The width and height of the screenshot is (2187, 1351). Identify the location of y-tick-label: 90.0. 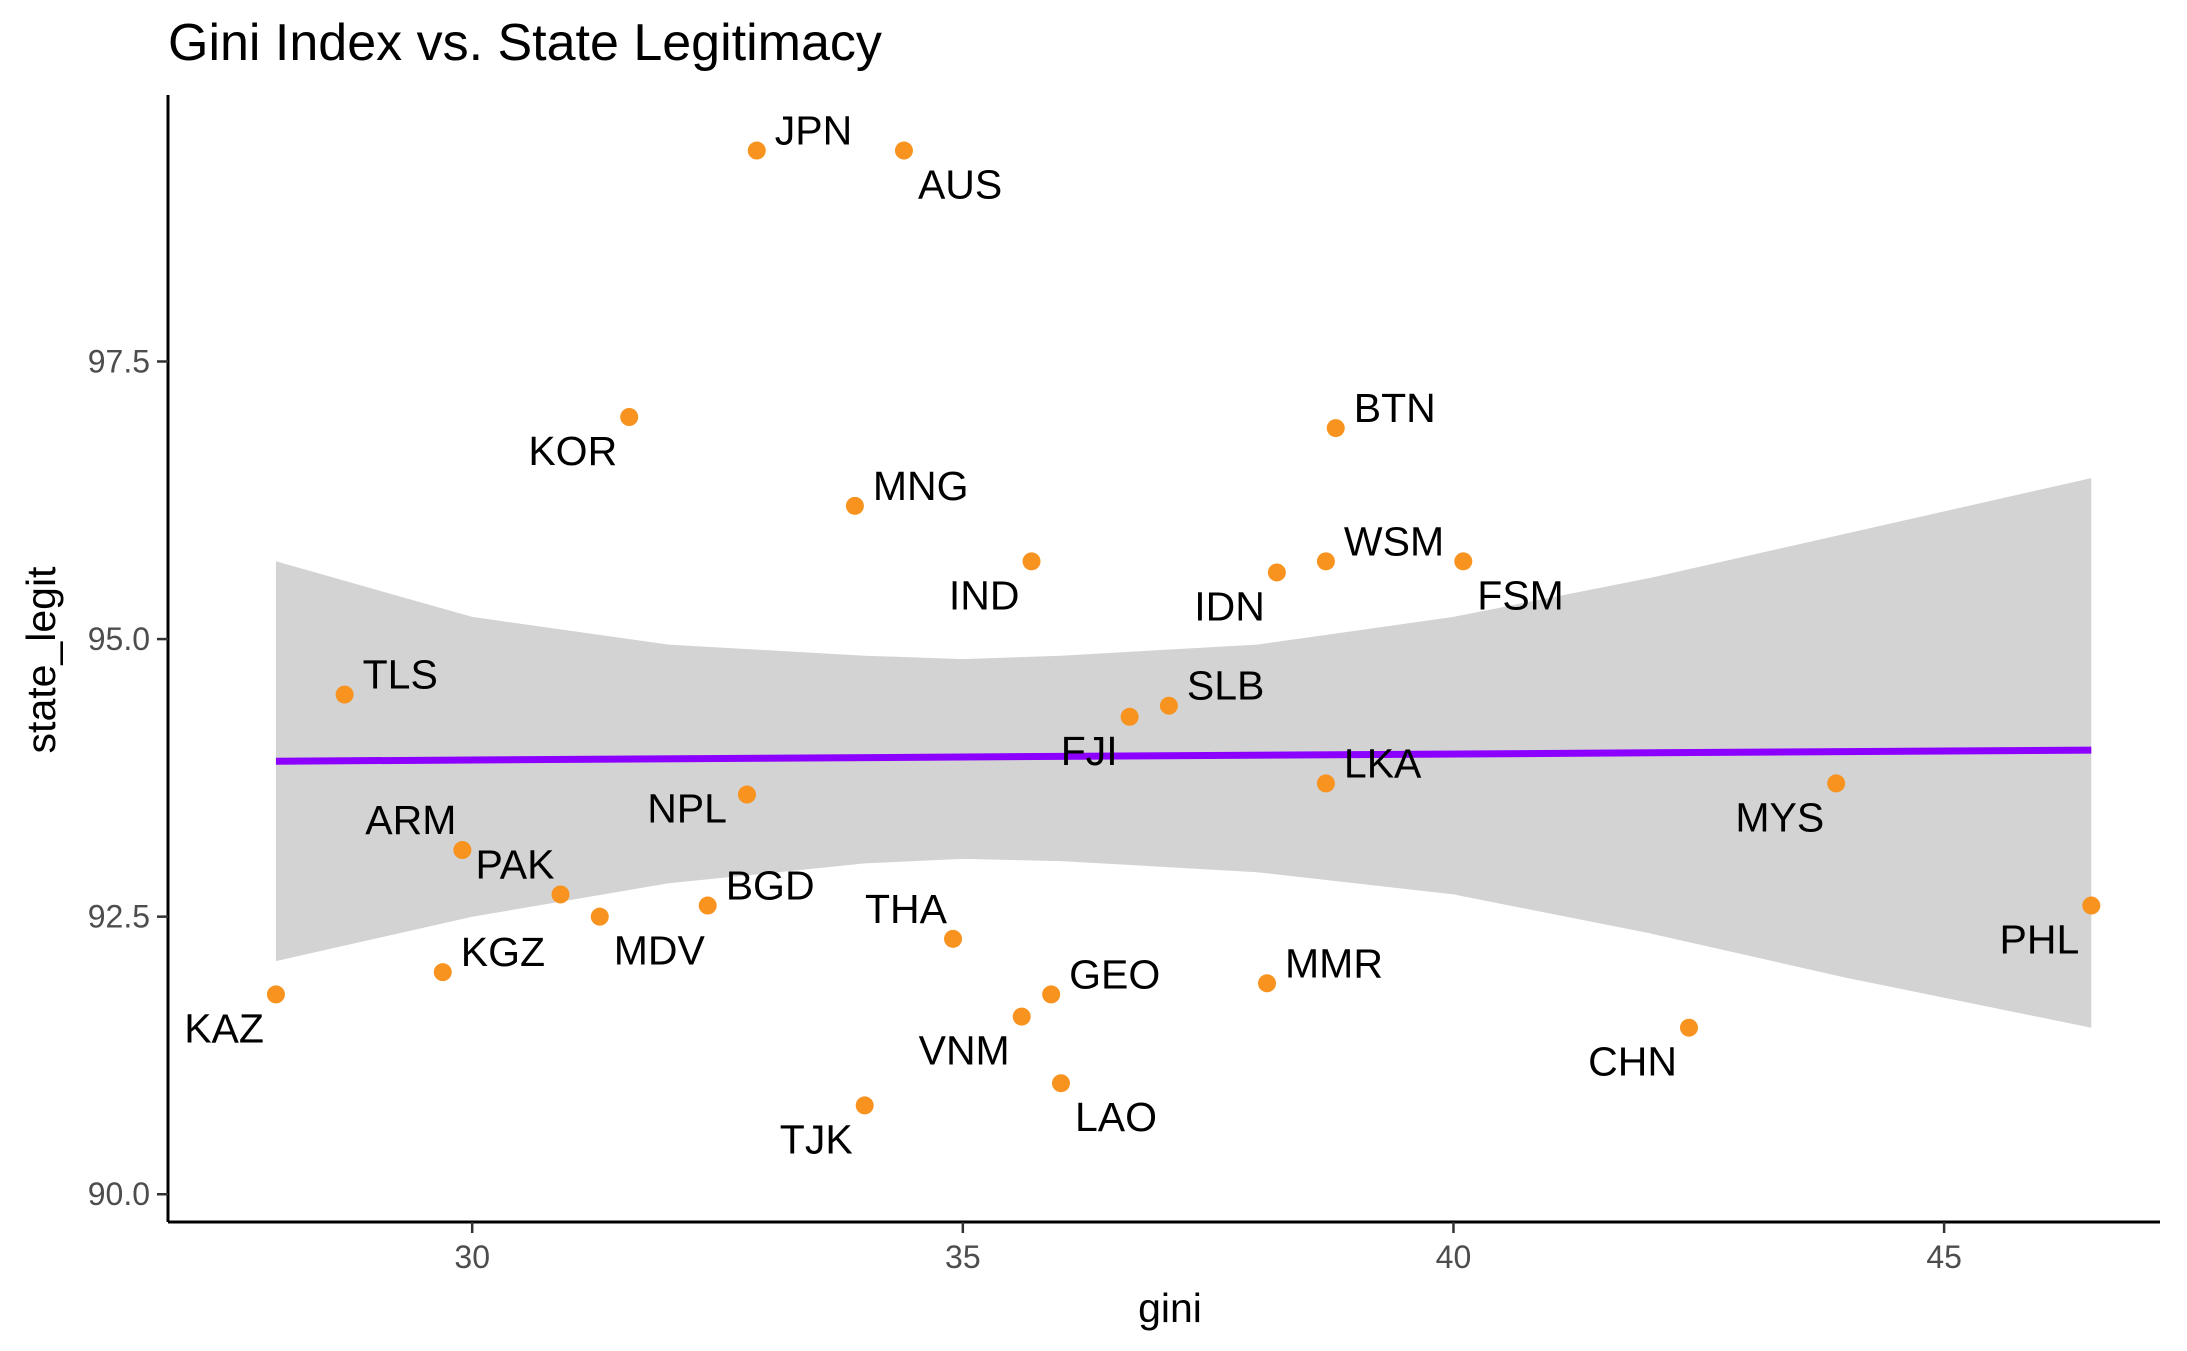
(119, 1194).